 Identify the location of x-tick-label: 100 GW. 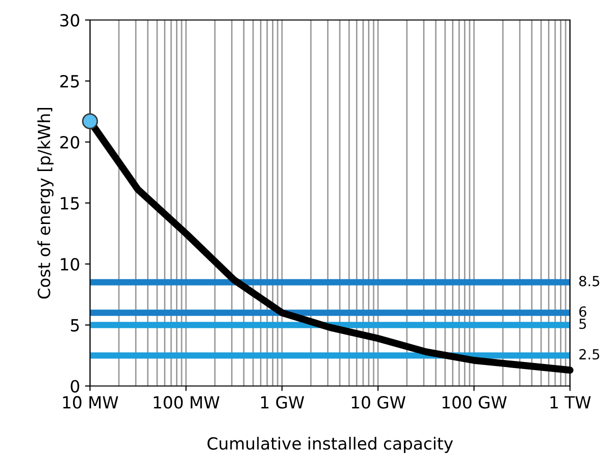
(474, 402).